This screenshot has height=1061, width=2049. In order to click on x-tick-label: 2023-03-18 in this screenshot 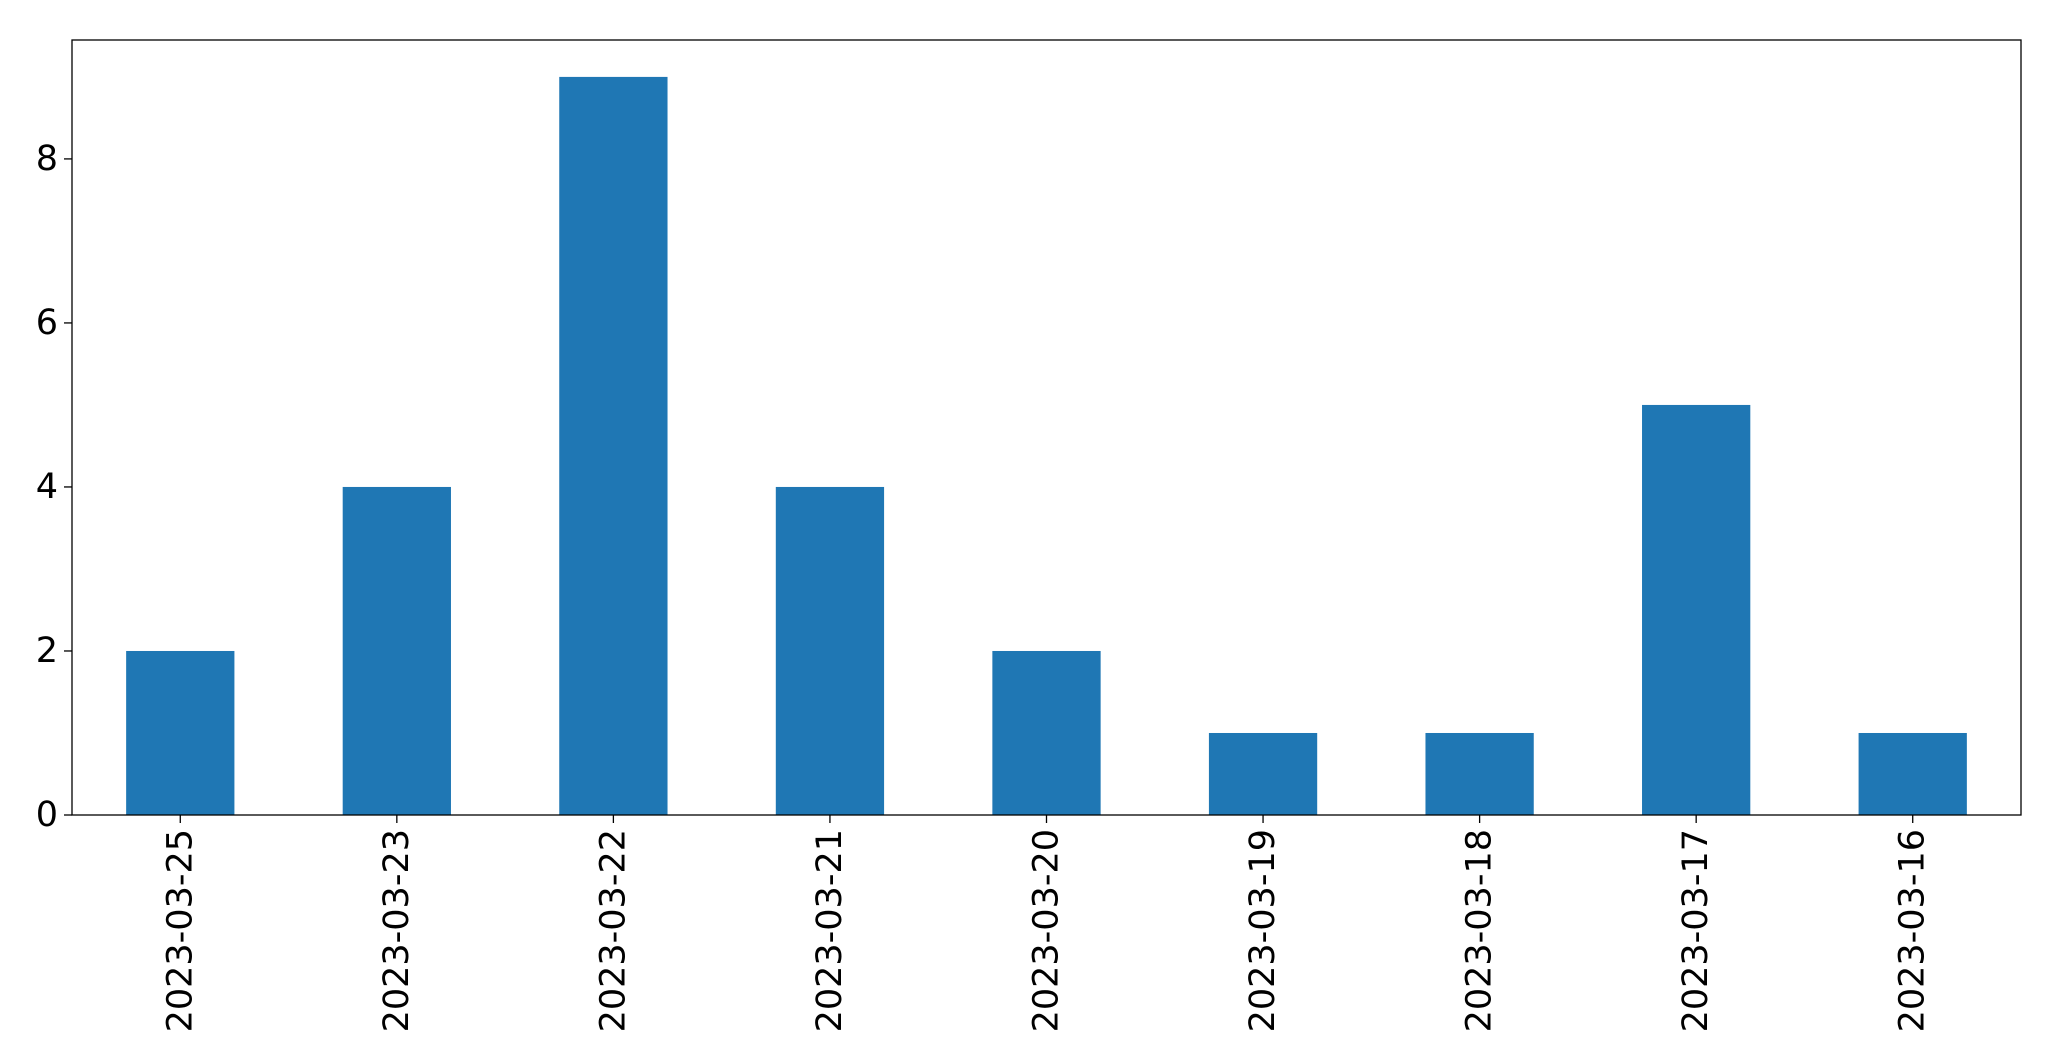, I will do `click(1480, 930)`.